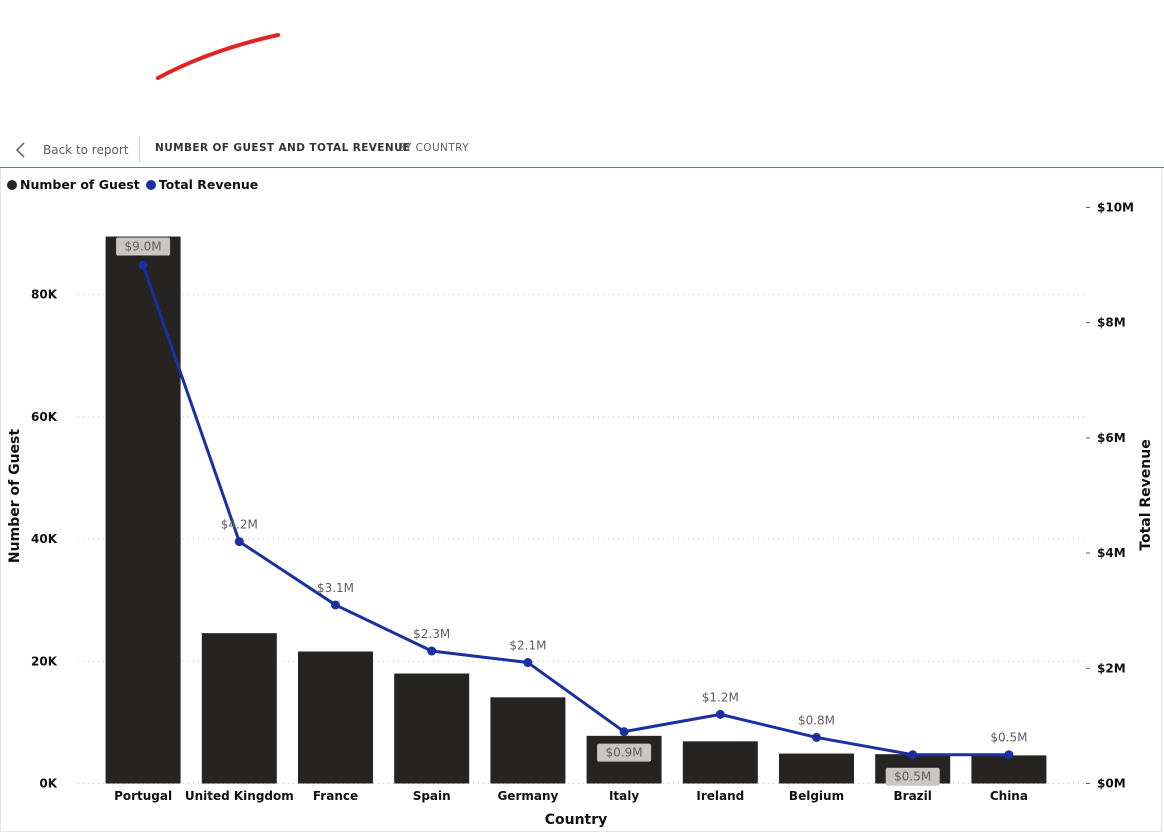  What do you see at coordinates (20, 150) in the screenshot?
I see `chevron-left-icon` at bounding box center [20, 150].